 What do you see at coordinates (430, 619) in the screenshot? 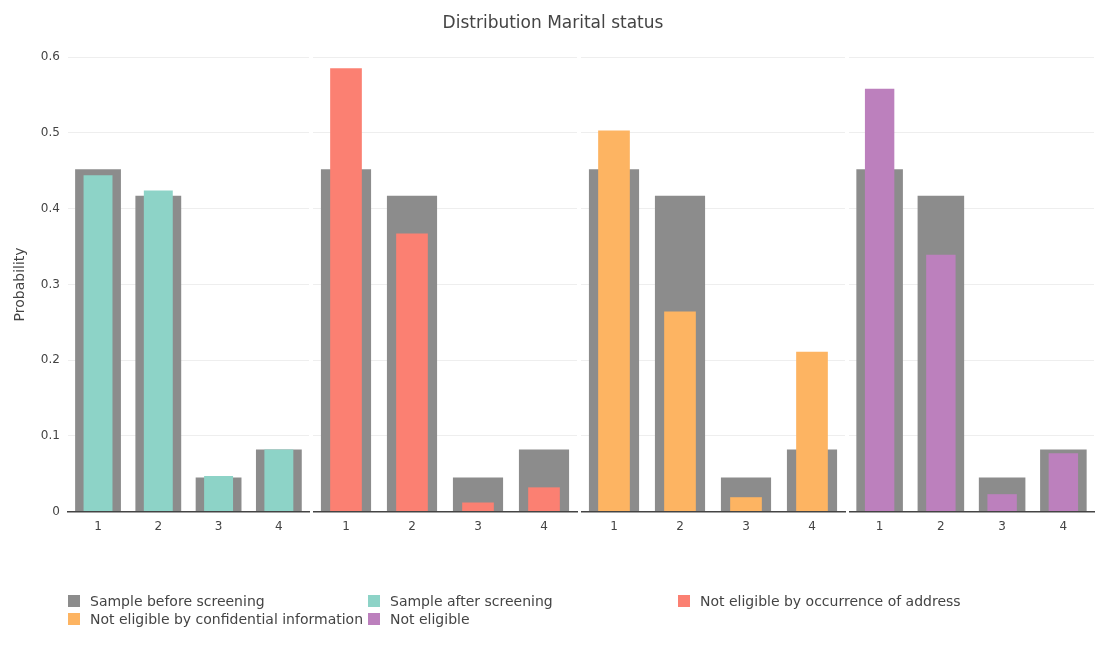
I see `legend-label: Not eligible` at bounding box center [430, 619].